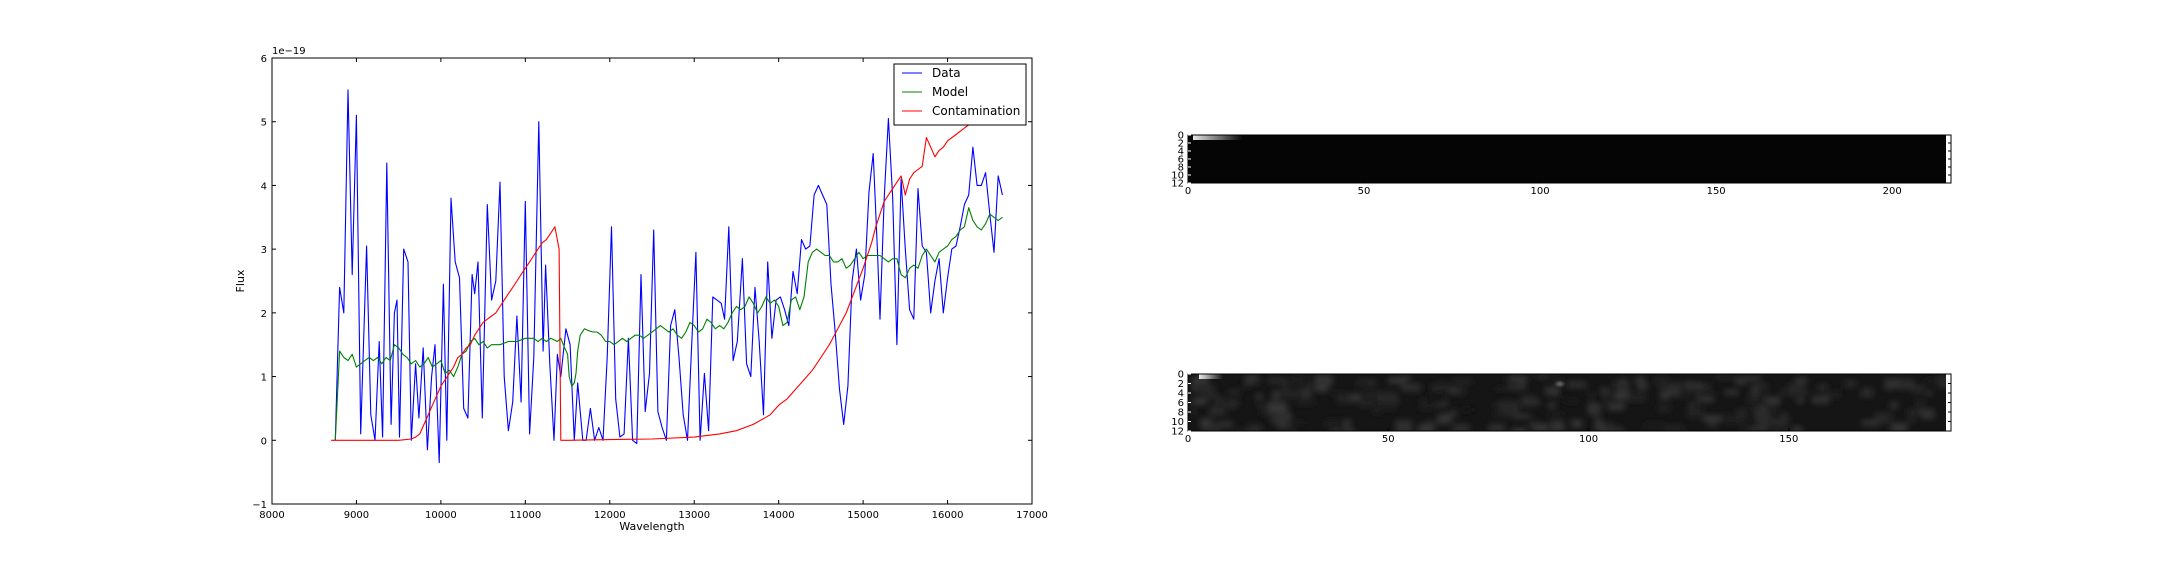 The image size is (2160, 576). I want to click on x-tick-label: 9000, so click(356, 515).